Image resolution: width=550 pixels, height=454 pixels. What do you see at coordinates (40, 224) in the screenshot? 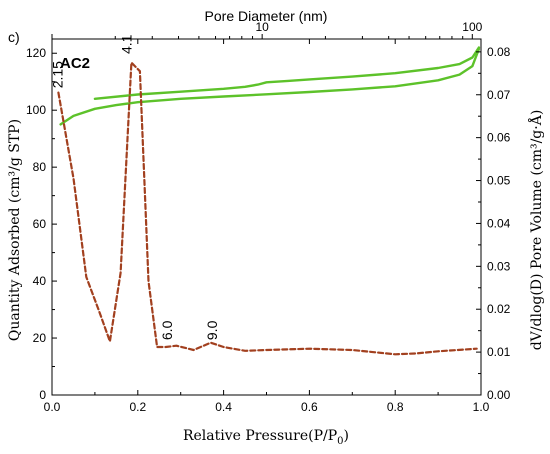
I see `y-left-tick-label: 60` at bounding box center [40, 224].